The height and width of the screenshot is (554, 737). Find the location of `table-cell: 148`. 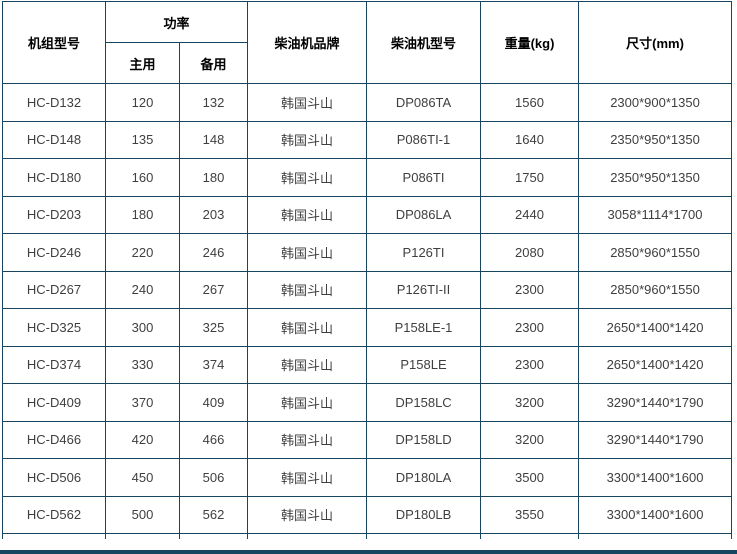

table-cell: 148 is located at coordinates (213, 139).